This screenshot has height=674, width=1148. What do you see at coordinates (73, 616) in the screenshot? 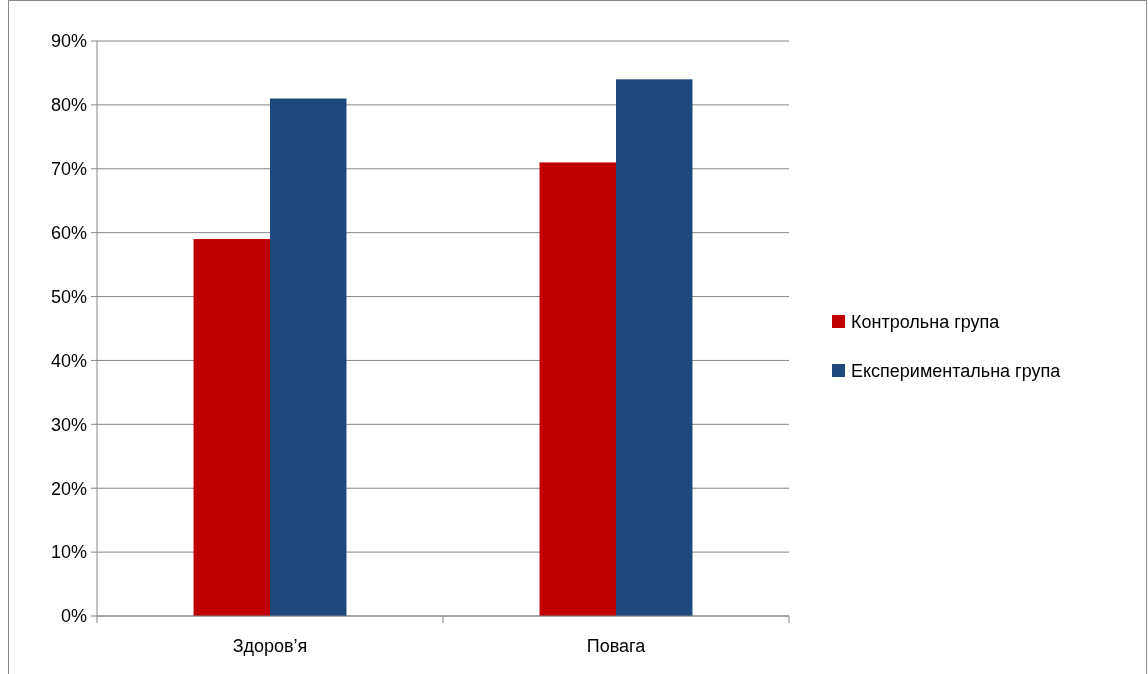
I see `y-tick-label: 0%` at bounding box center [73, 616].